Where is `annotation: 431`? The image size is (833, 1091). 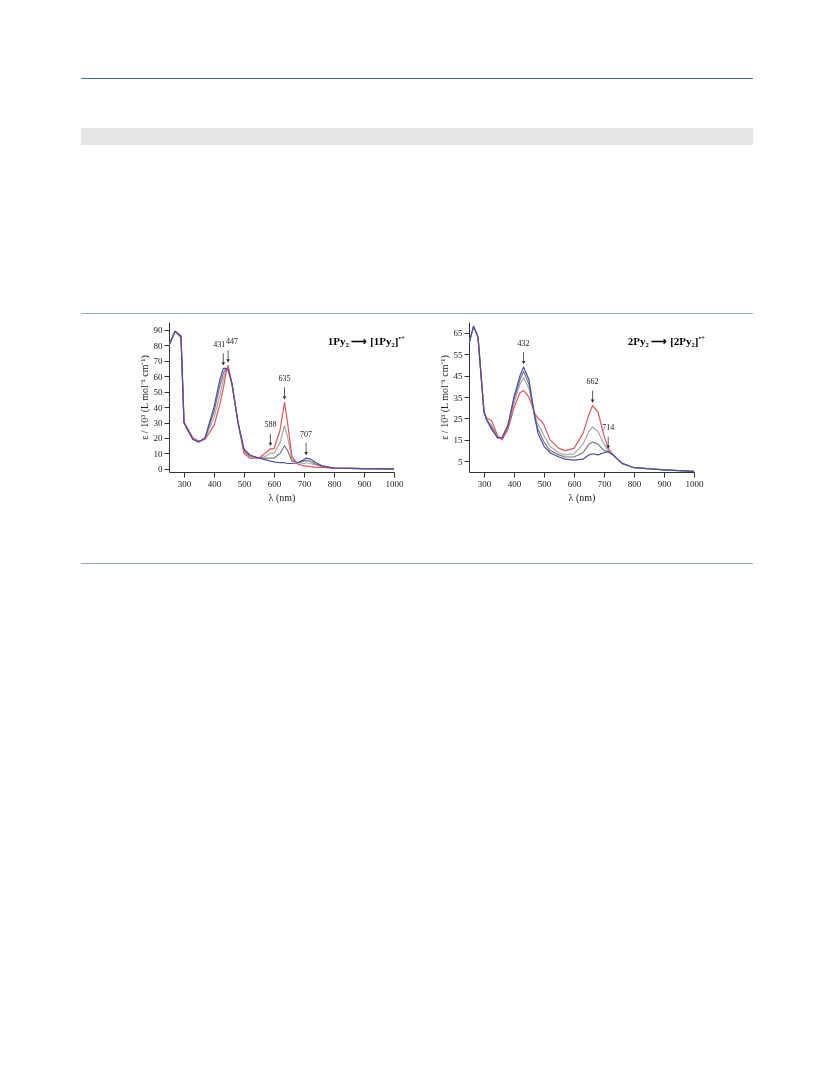
annotation: 431 is located at coordinates (219, 344).